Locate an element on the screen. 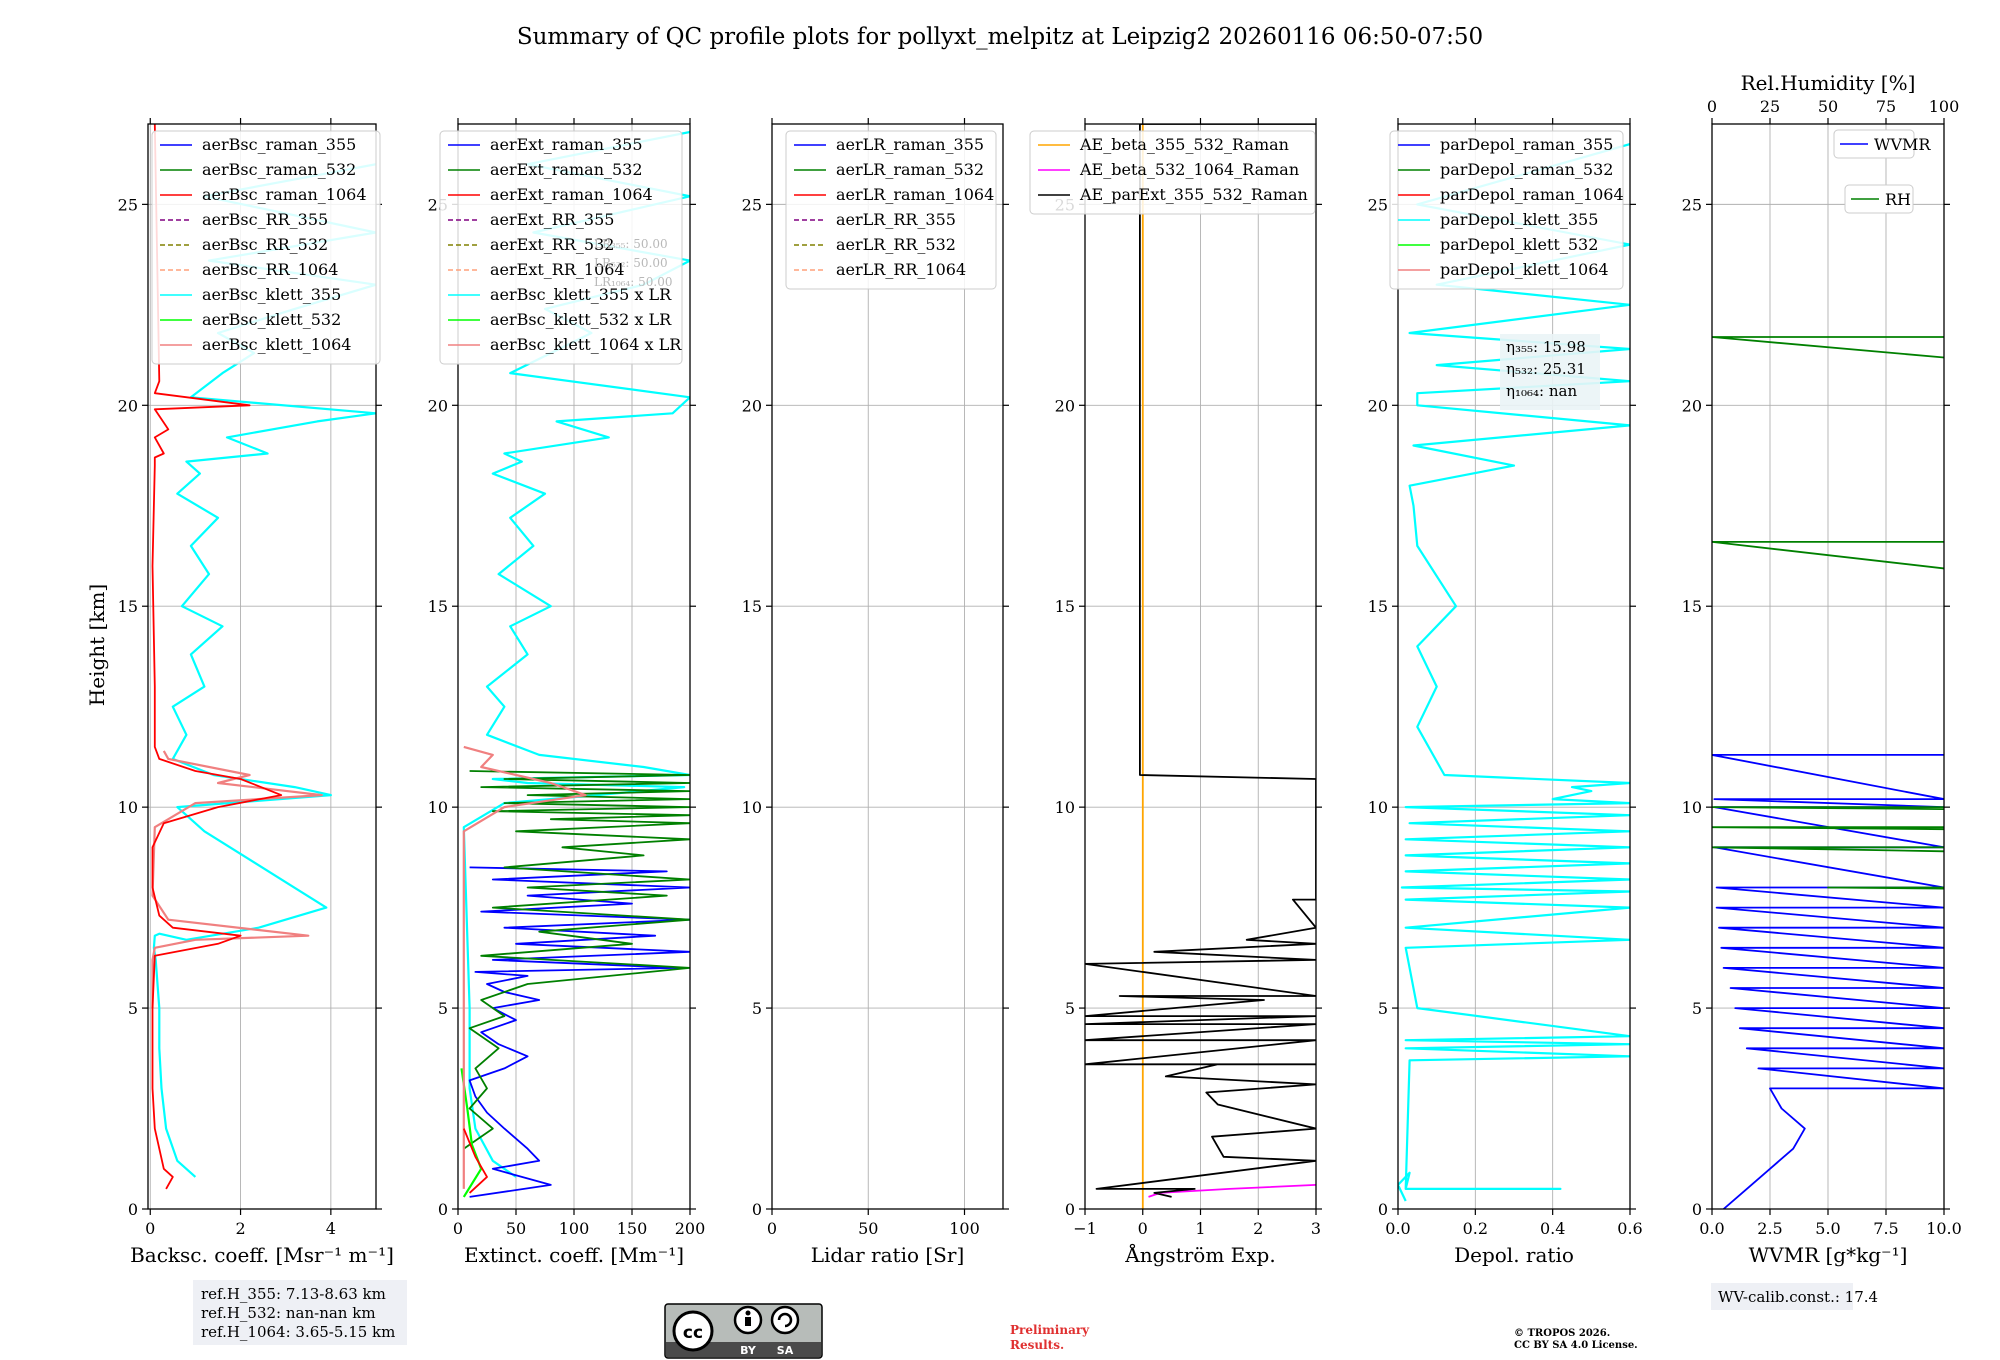 This screenshot has width=2000, height=1360. series-line-aerBsc_klett_1064 x LR is located at coordinates (524, 967).